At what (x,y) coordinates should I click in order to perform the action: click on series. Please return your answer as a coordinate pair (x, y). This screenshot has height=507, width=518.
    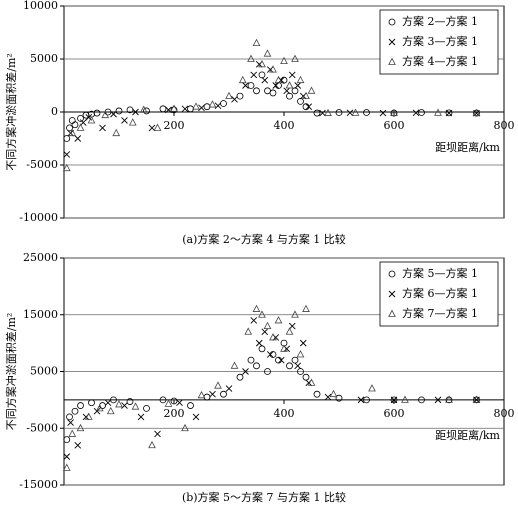
    Looking at the image, I should click on (271, 106).